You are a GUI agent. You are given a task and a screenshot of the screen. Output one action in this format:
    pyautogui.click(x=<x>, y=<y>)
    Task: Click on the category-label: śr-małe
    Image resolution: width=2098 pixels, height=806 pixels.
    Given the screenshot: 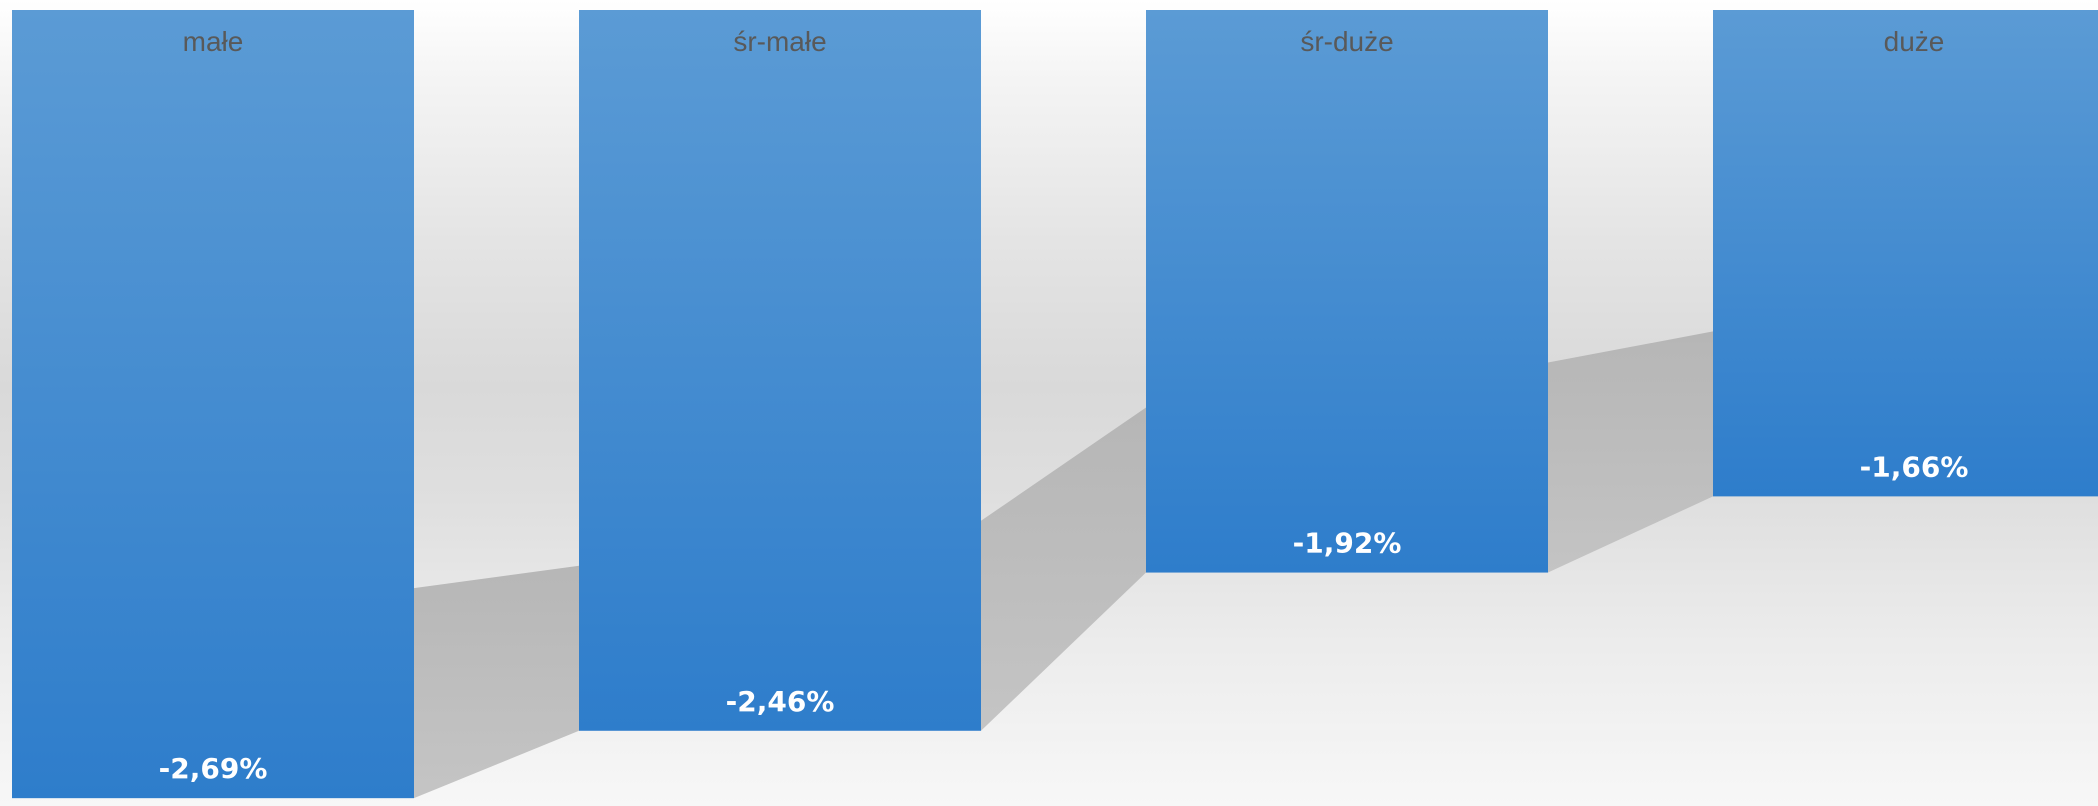 What is the action you would take?
    pyautogui.click(x=779, y=41)
    